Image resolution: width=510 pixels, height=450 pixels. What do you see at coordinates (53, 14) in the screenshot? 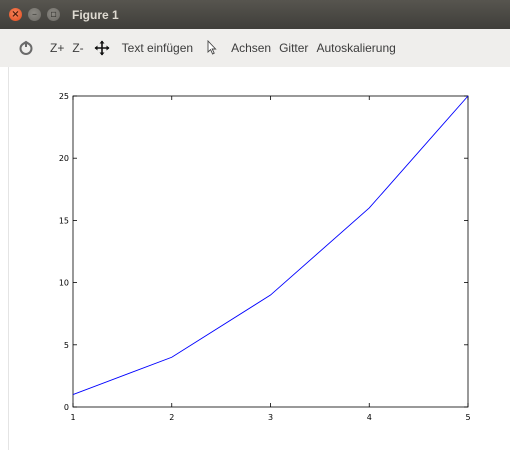
I see `maximize-icon: ▫` at bounding box center [53, 14].